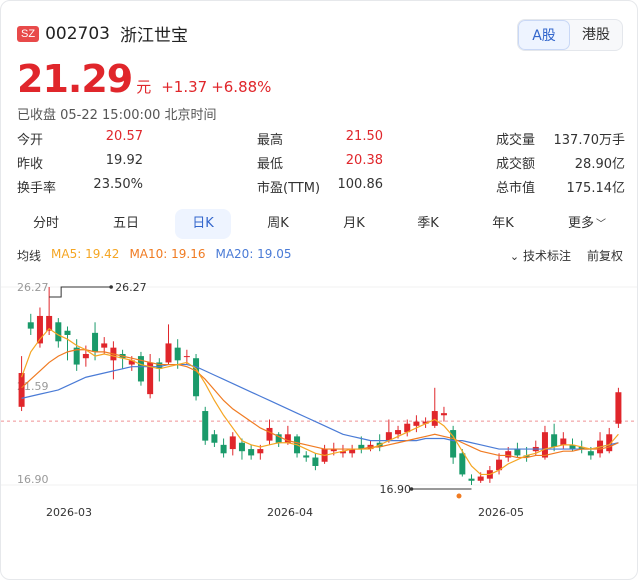 The image size is (638, 580). I want to click on ma10-value: MA10: 19.16, so click(167, 254).